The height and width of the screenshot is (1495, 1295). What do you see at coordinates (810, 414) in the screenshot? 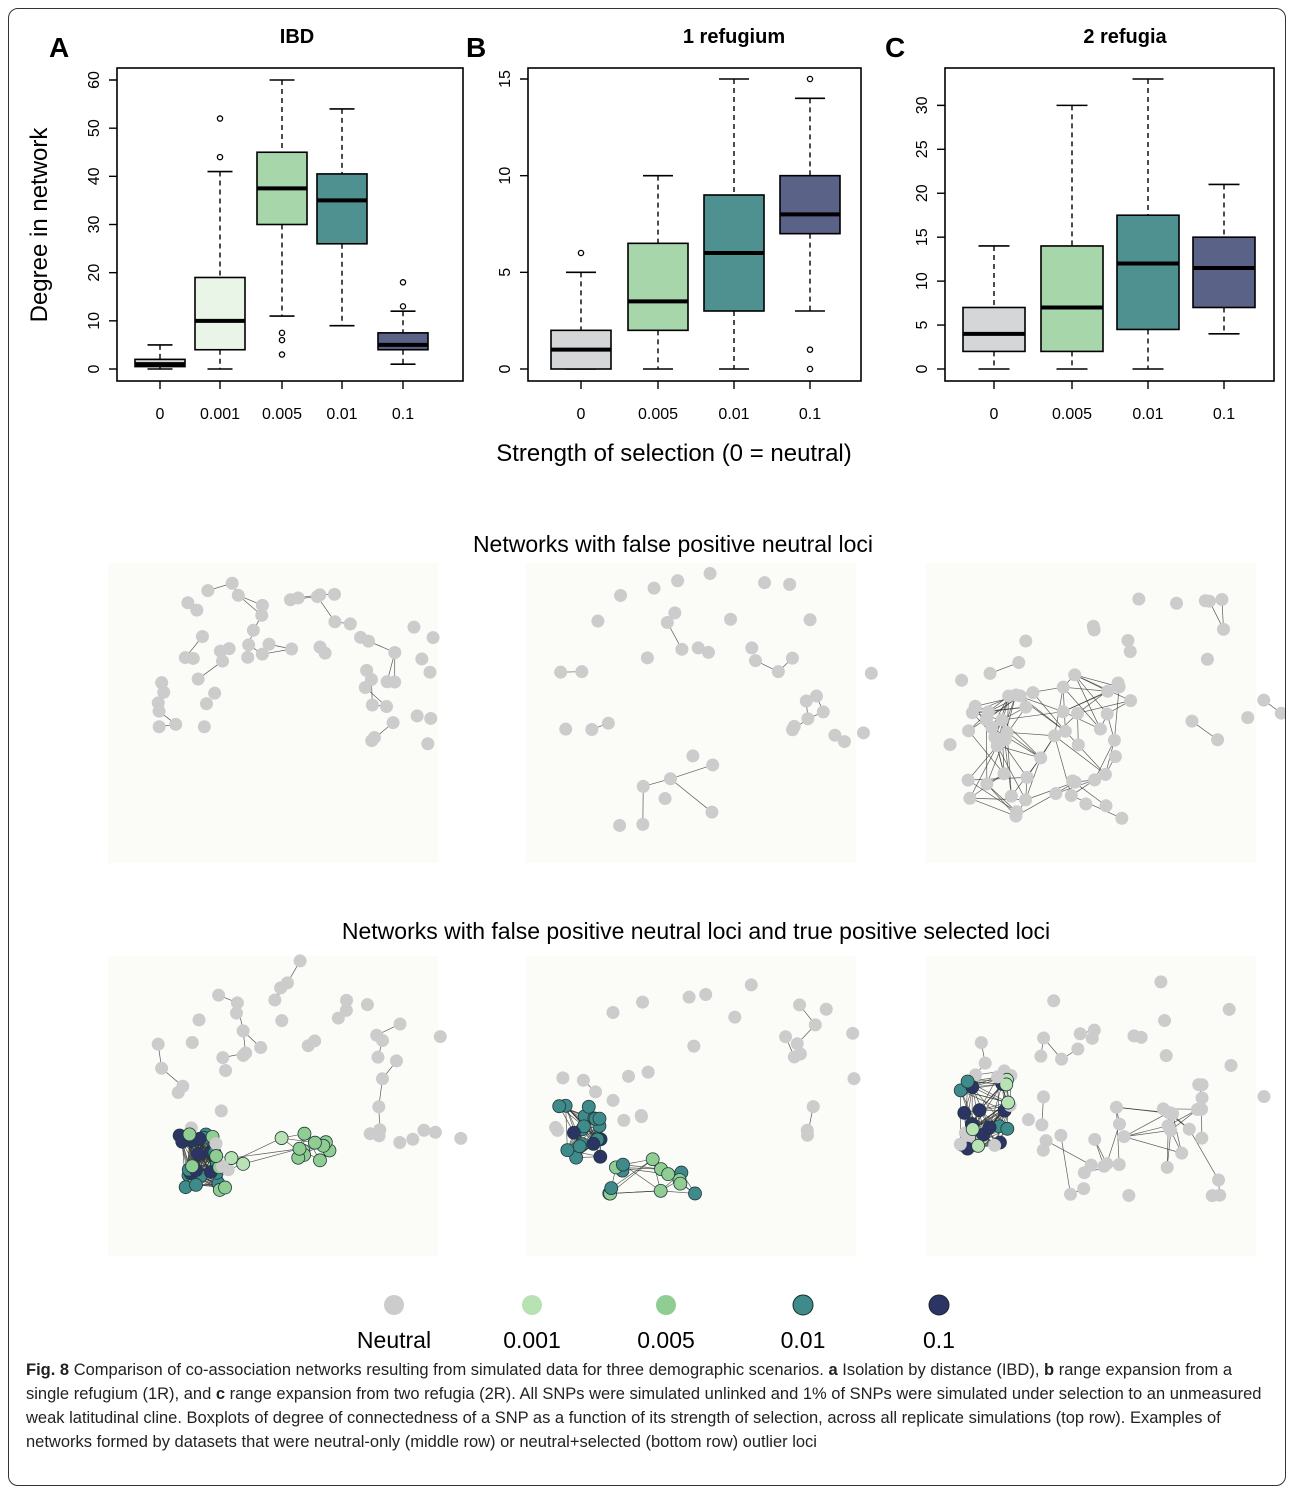
I see `x-tick-label: 0.1` at bounding box center [810, 414].